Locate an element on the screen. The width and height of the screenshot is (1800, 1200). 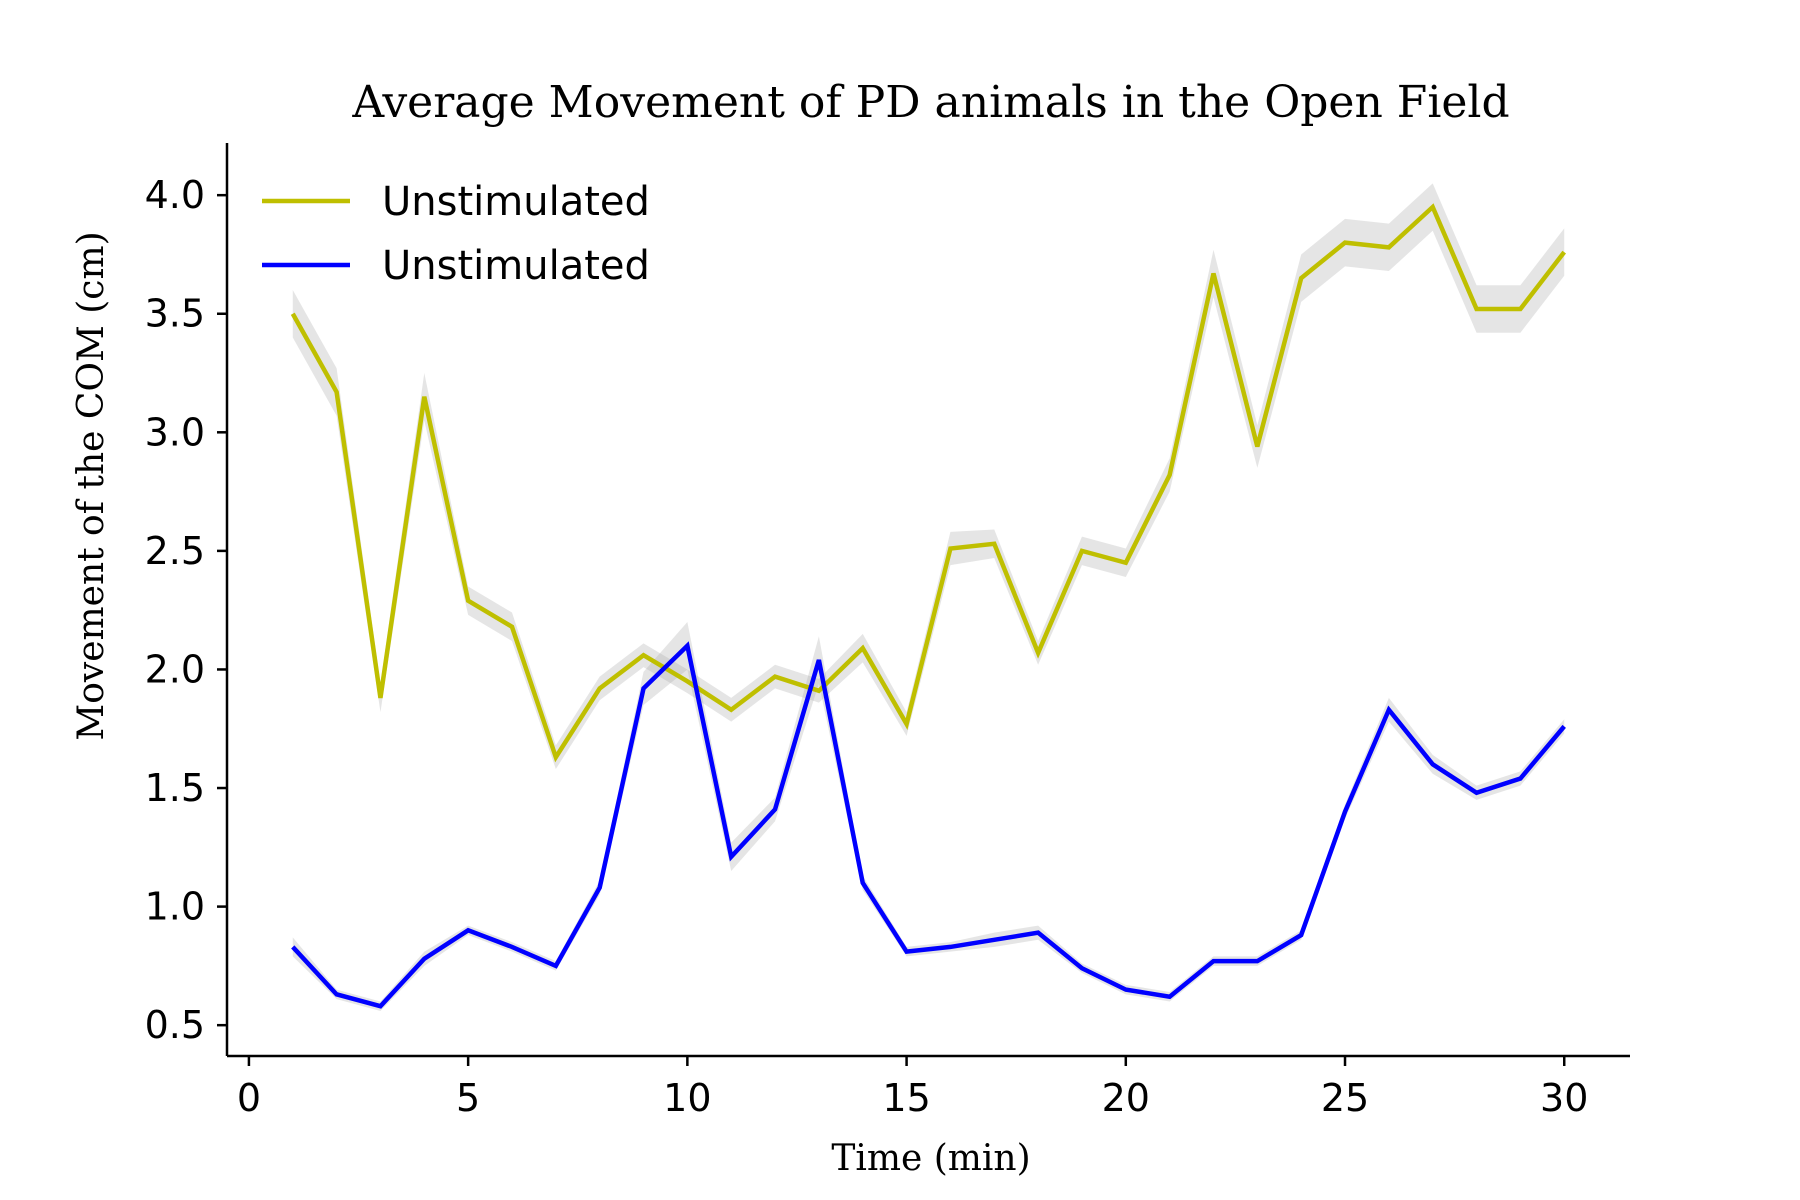
x-tick-label: 30 is located at coordinates (1564, 1098).